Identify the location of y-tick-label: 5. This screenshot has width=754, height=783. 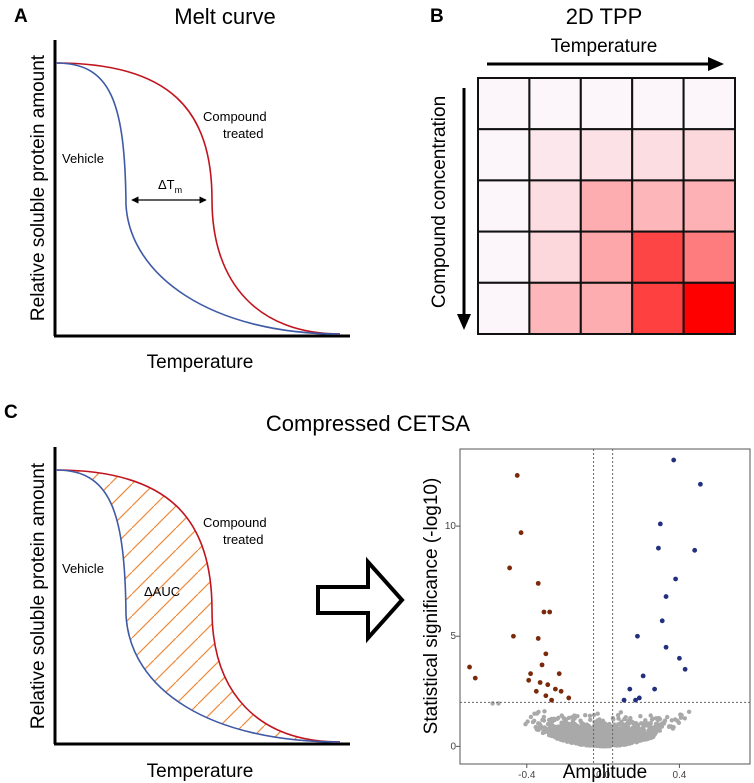
(453, 636).